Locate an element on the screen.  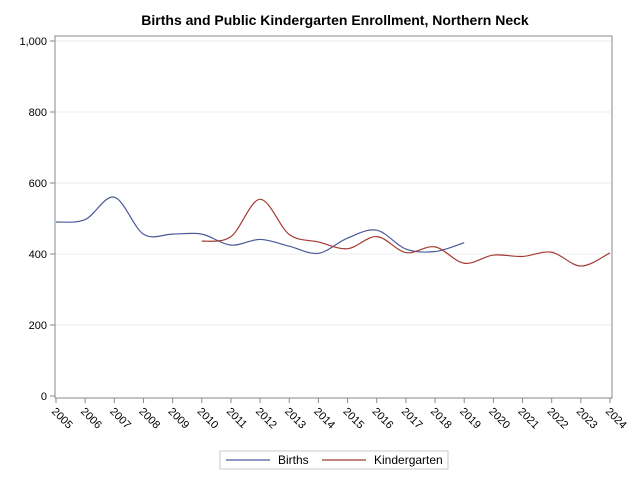
series-line-births is located at coordinates (260, 225).